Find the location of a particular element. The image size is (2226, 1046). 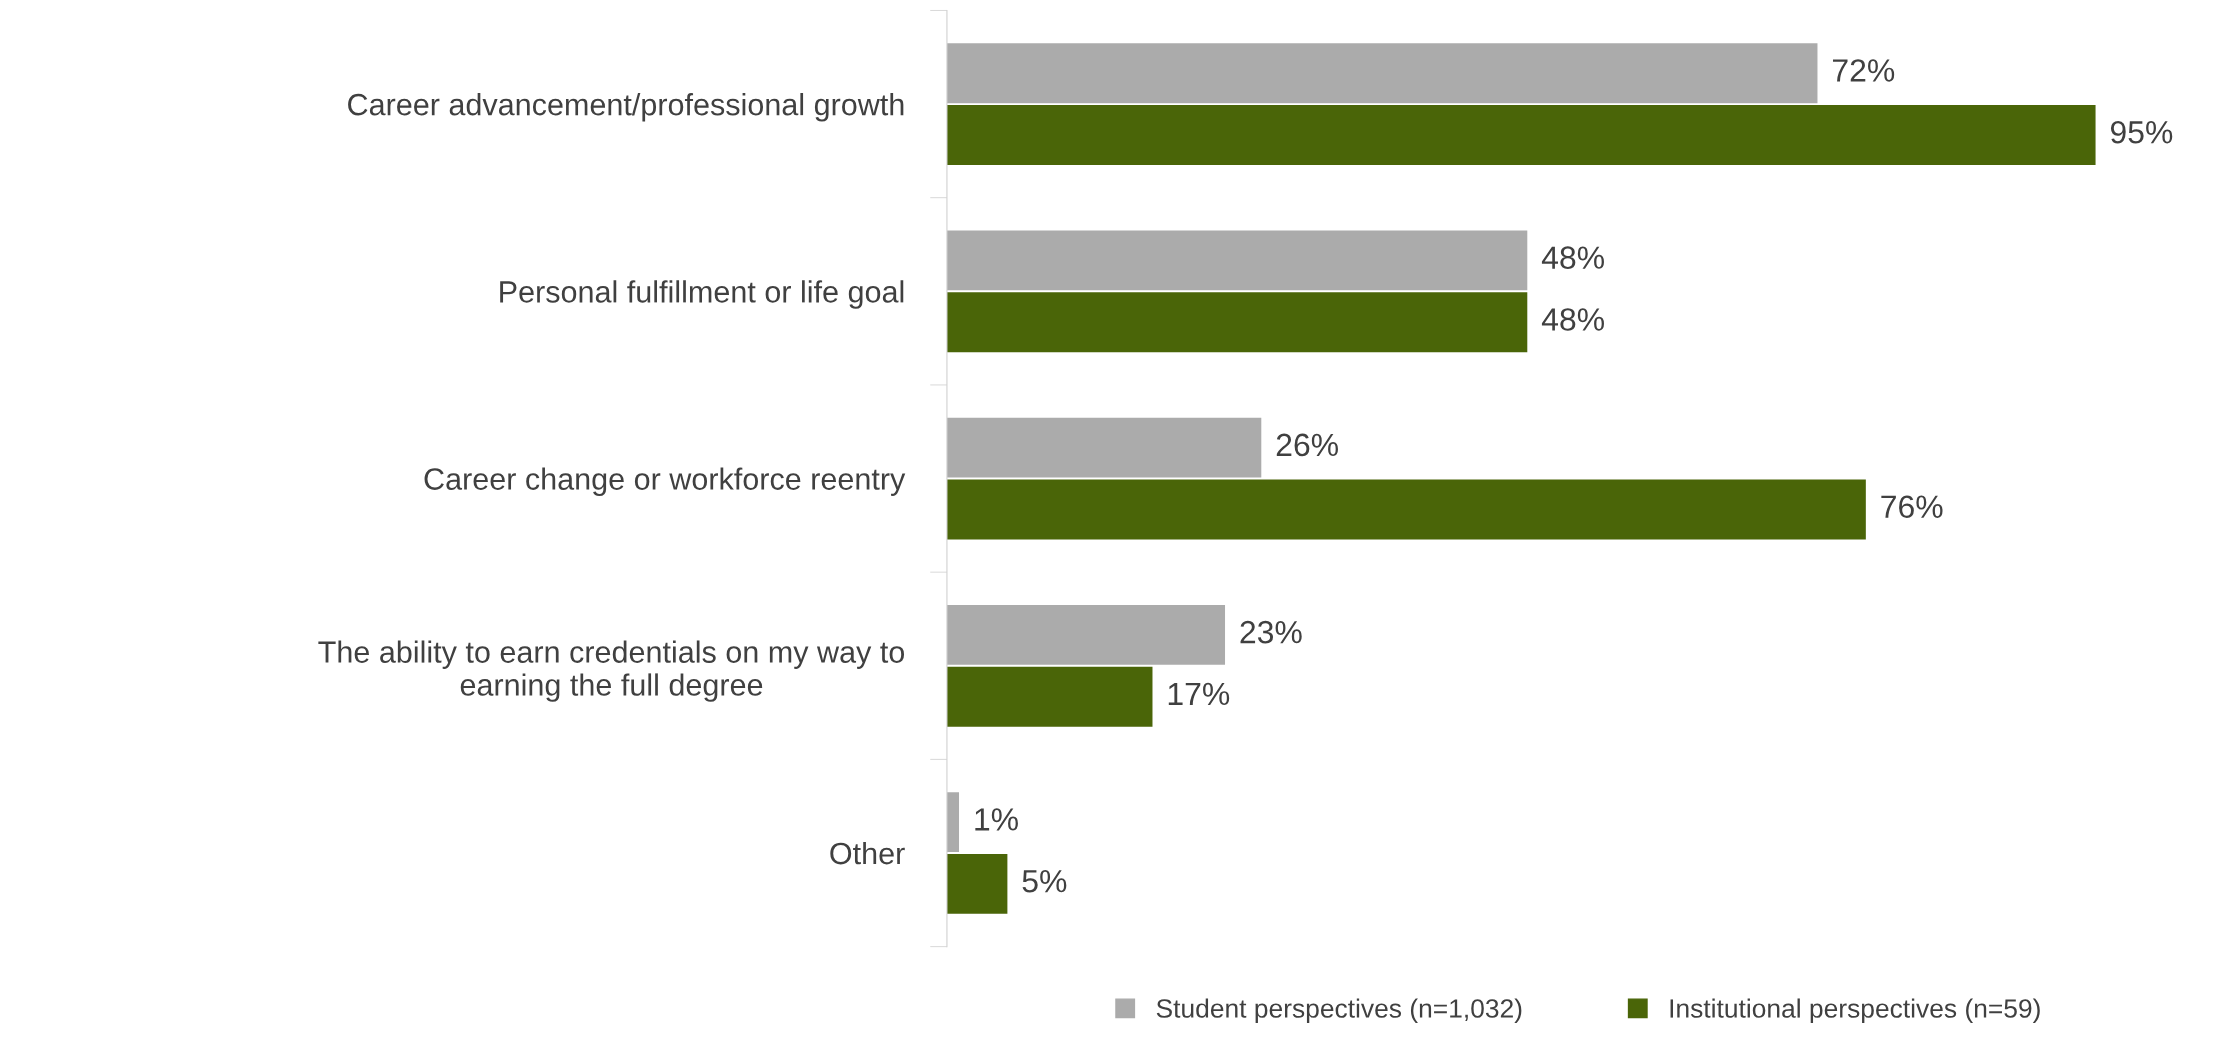

data-label: 23% is located at coordinates (1271, 632).